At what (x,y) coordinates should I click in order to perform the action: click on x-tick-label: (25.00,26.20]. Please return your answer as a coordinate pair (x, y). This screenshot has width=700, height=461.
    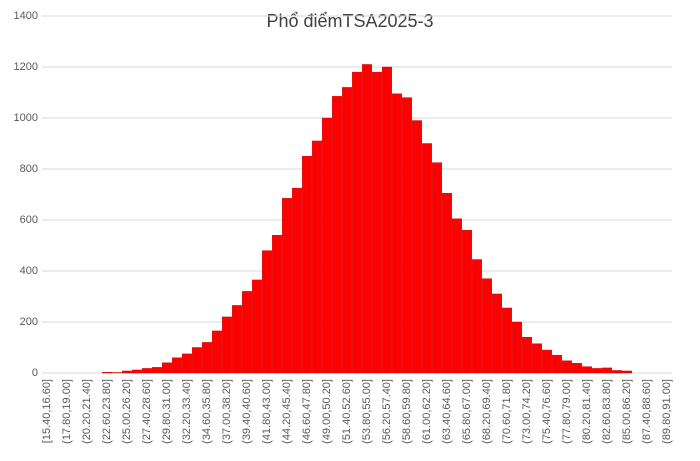
    Looking at the image, I should click on (127, 411).